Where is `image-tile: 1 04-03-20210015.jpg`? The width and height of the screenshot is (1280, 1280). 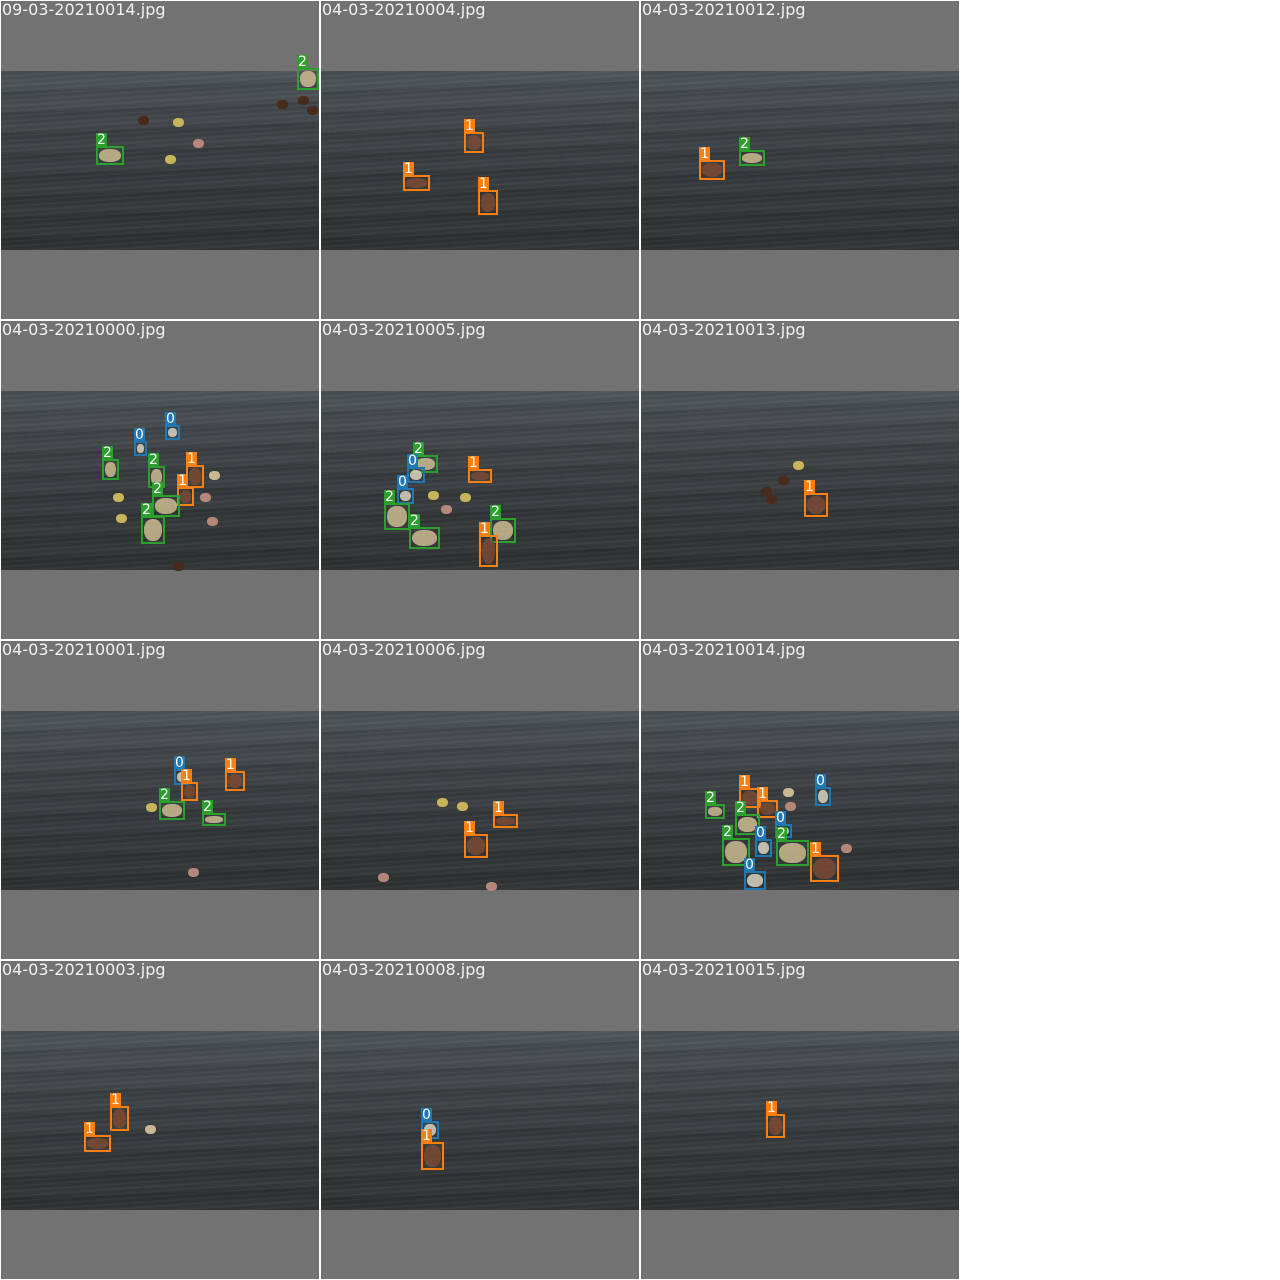 image-tile: 1 04-03-20210015.jpg is located at coordinates (800, 1120).